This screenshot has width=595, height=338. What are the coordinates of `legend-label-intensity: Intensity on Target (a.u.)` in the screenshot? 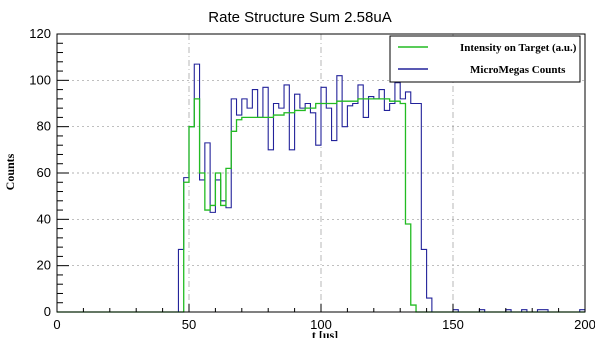 It's located at (518, 48).